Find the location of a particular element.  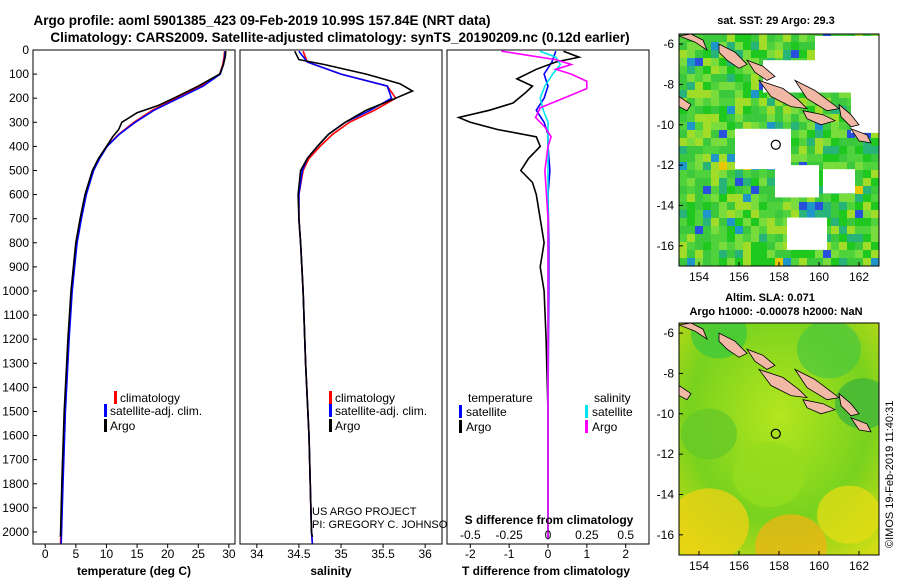

salinity-series-argo is located at coordinates (354, 293).